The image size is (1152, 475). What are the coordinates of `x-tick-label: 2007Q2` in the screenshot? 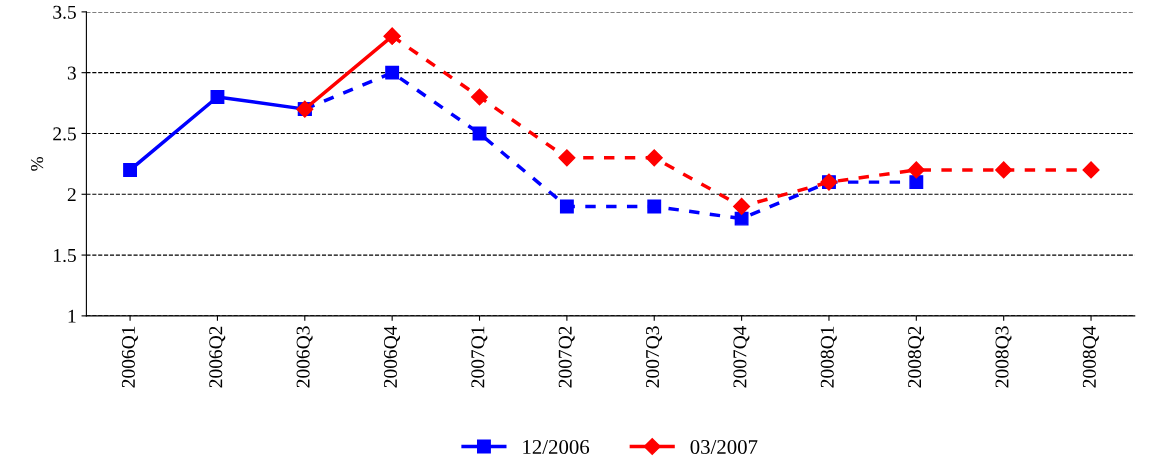 It's located at (566, 357).